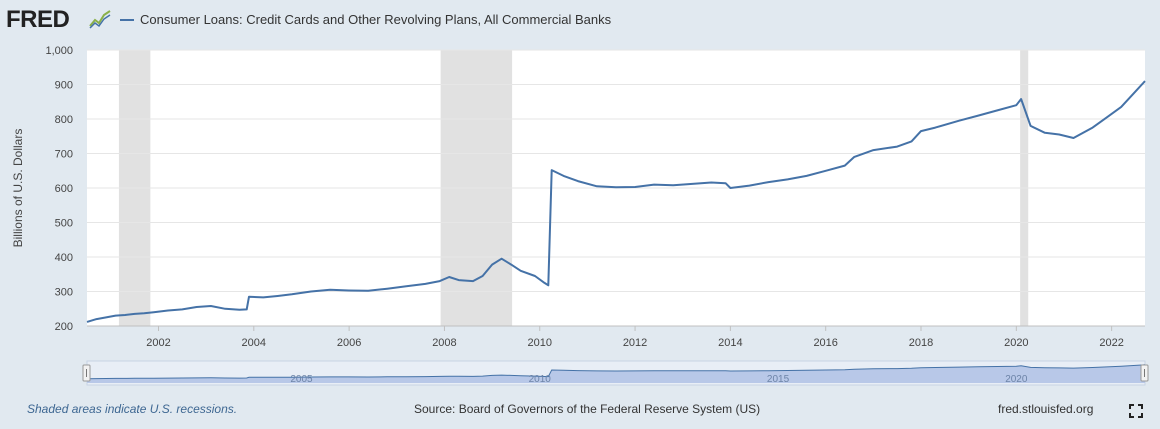 The height and width of the screenshot is (429, 1160). Describe the element at coordinates (444, 343) in the screenshot. I see `x-tick-label: 2008` at that location.